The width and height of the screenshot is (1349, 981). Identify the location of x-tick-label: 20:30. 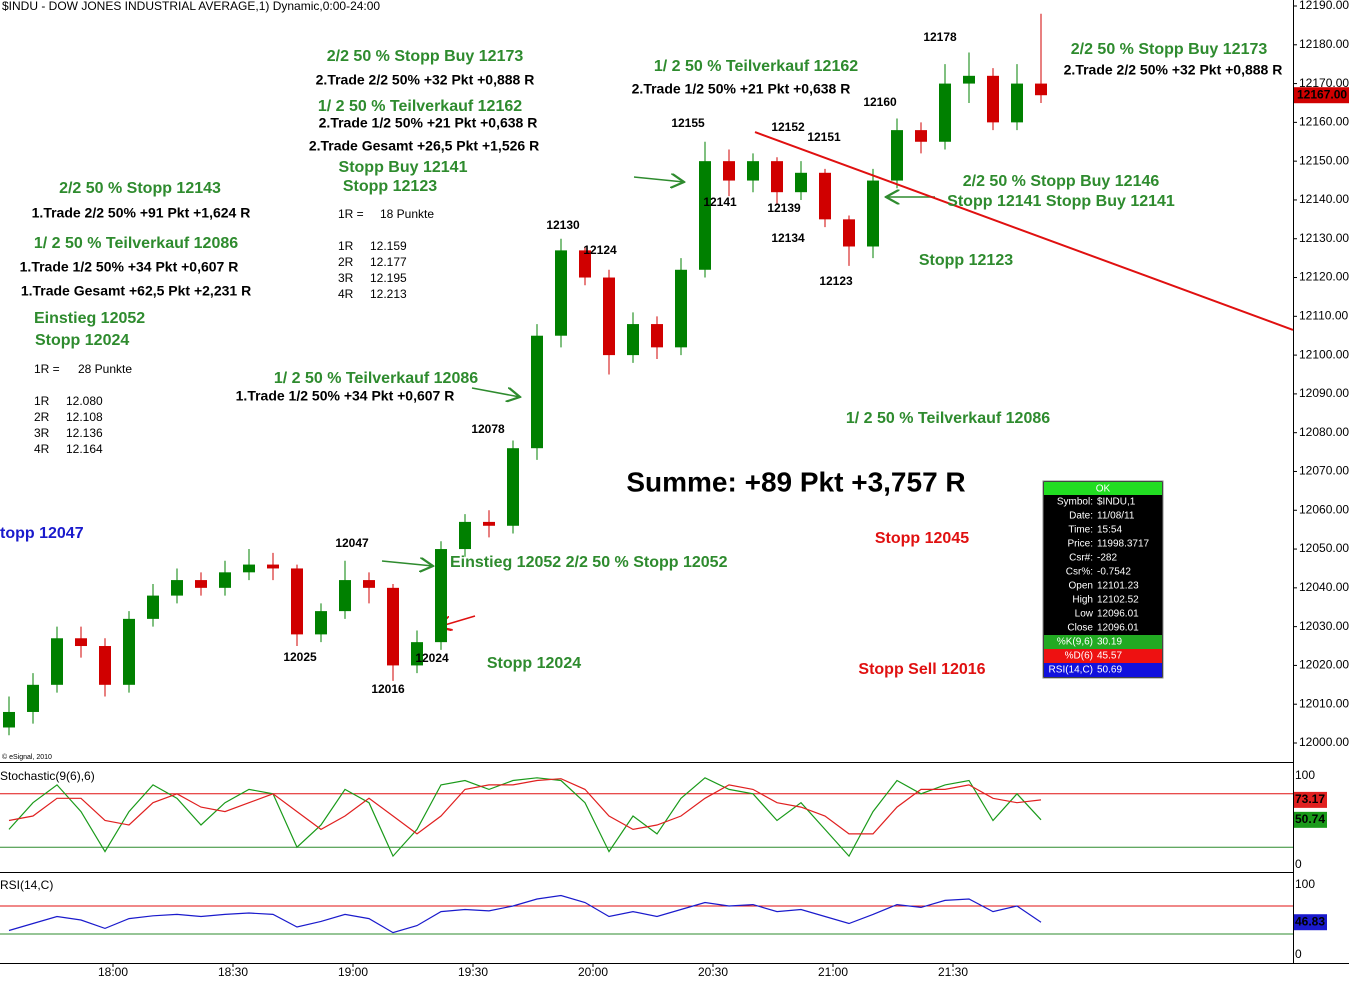
(713, 972).